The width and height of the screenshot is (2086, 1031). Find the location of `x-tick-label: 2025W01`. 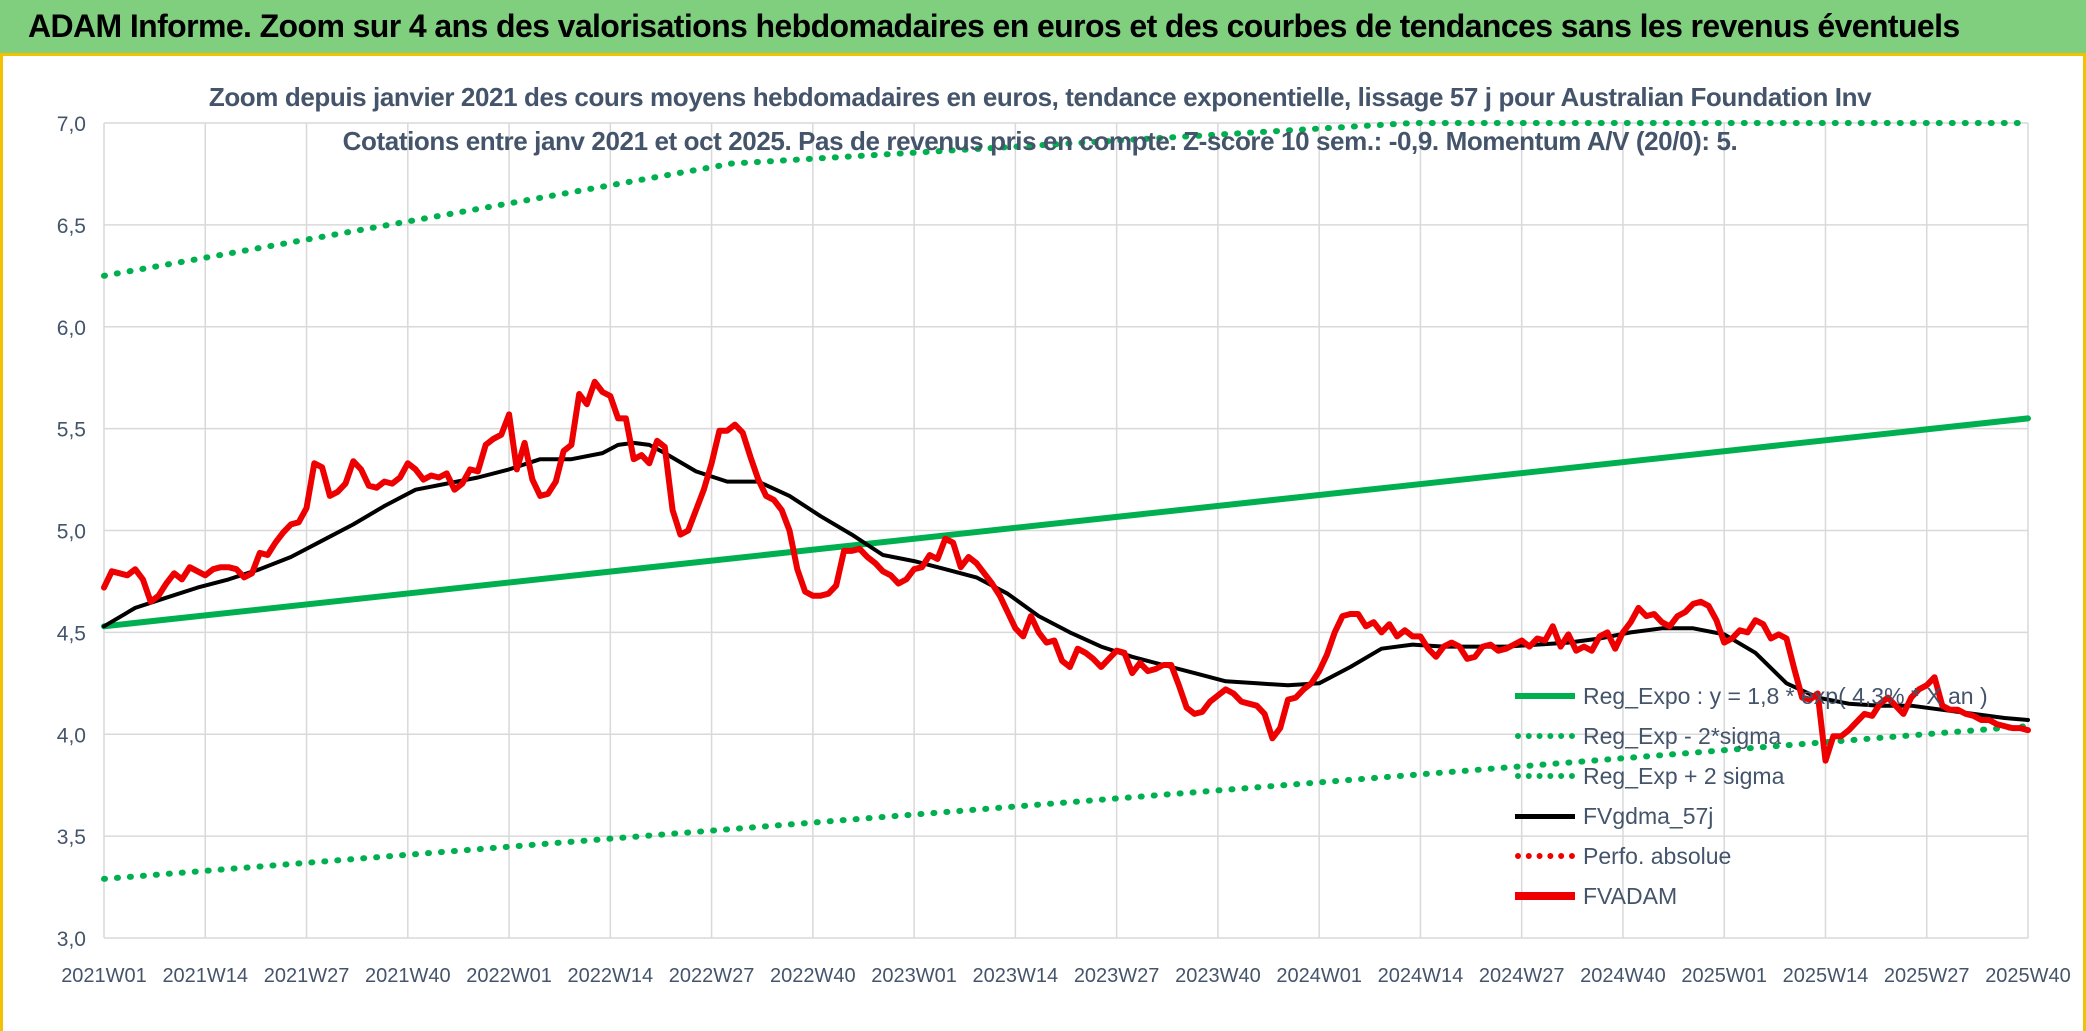

x-tick-label: 2025W01 is located at coordinates (1724, 976).